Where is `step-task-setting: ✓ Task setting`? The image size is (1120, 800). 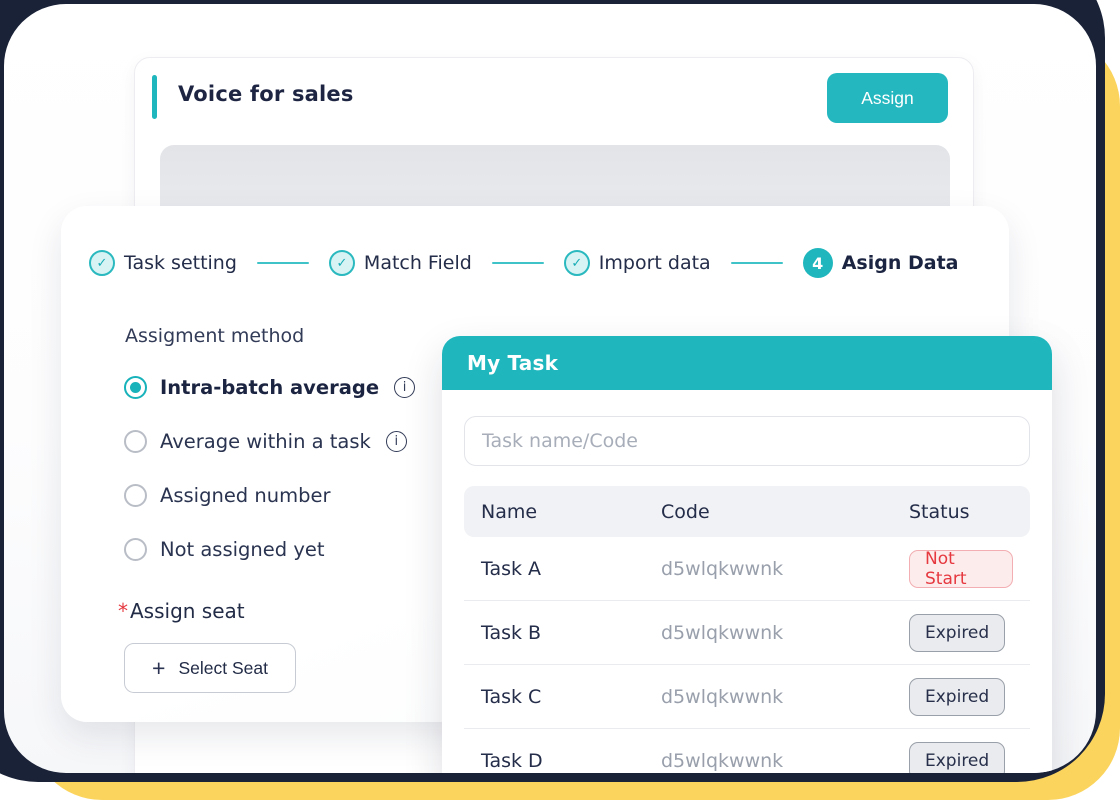 step-task-setting: ✓ Task setting is located at coordinates (163, 263).